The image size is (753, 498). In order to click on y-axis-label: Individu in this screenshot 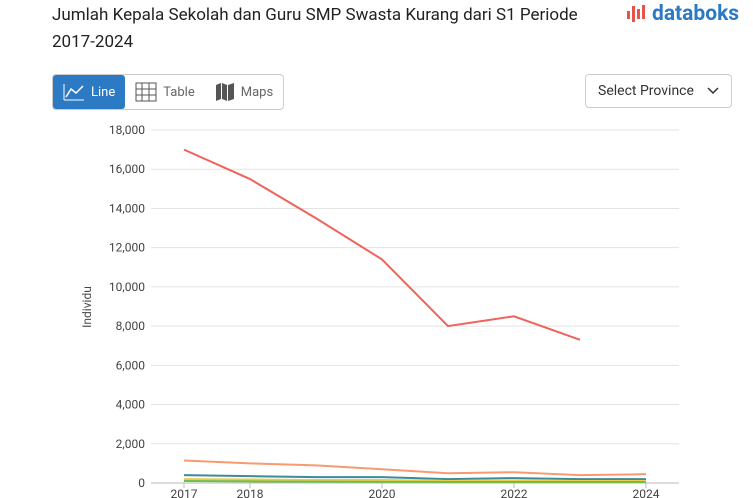, I will do `click(87, 307)`.